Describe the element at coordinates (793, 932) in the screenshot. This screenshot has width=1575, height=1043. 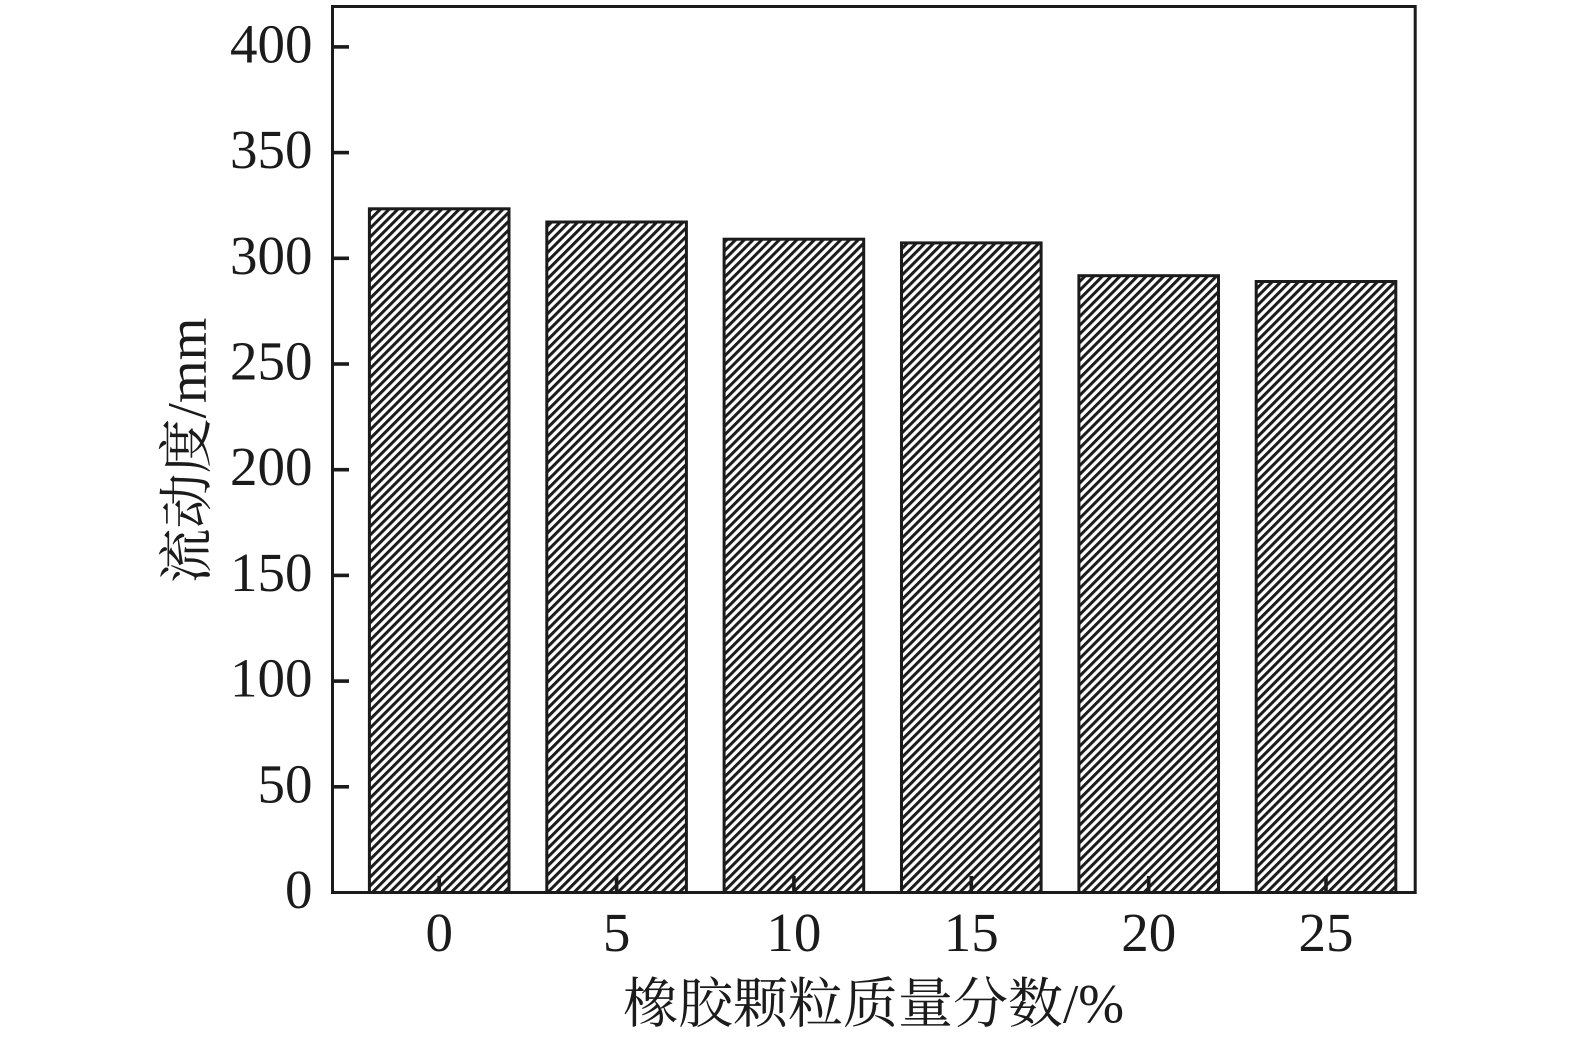
I see `svg-text: 10` at that location.